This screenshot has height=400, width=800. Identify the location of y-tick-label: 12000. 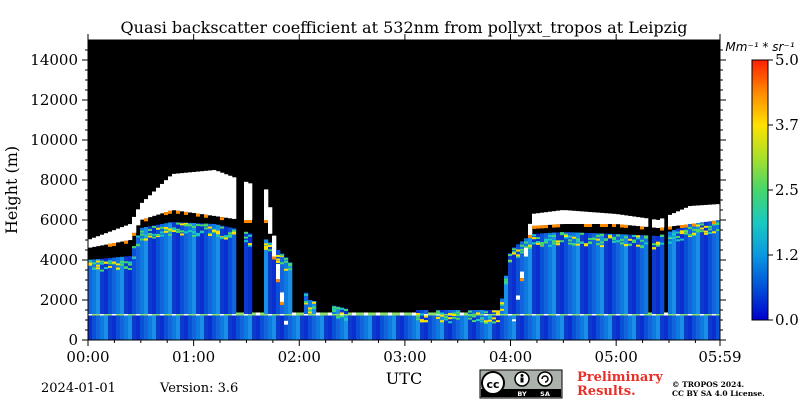
(54, 100).